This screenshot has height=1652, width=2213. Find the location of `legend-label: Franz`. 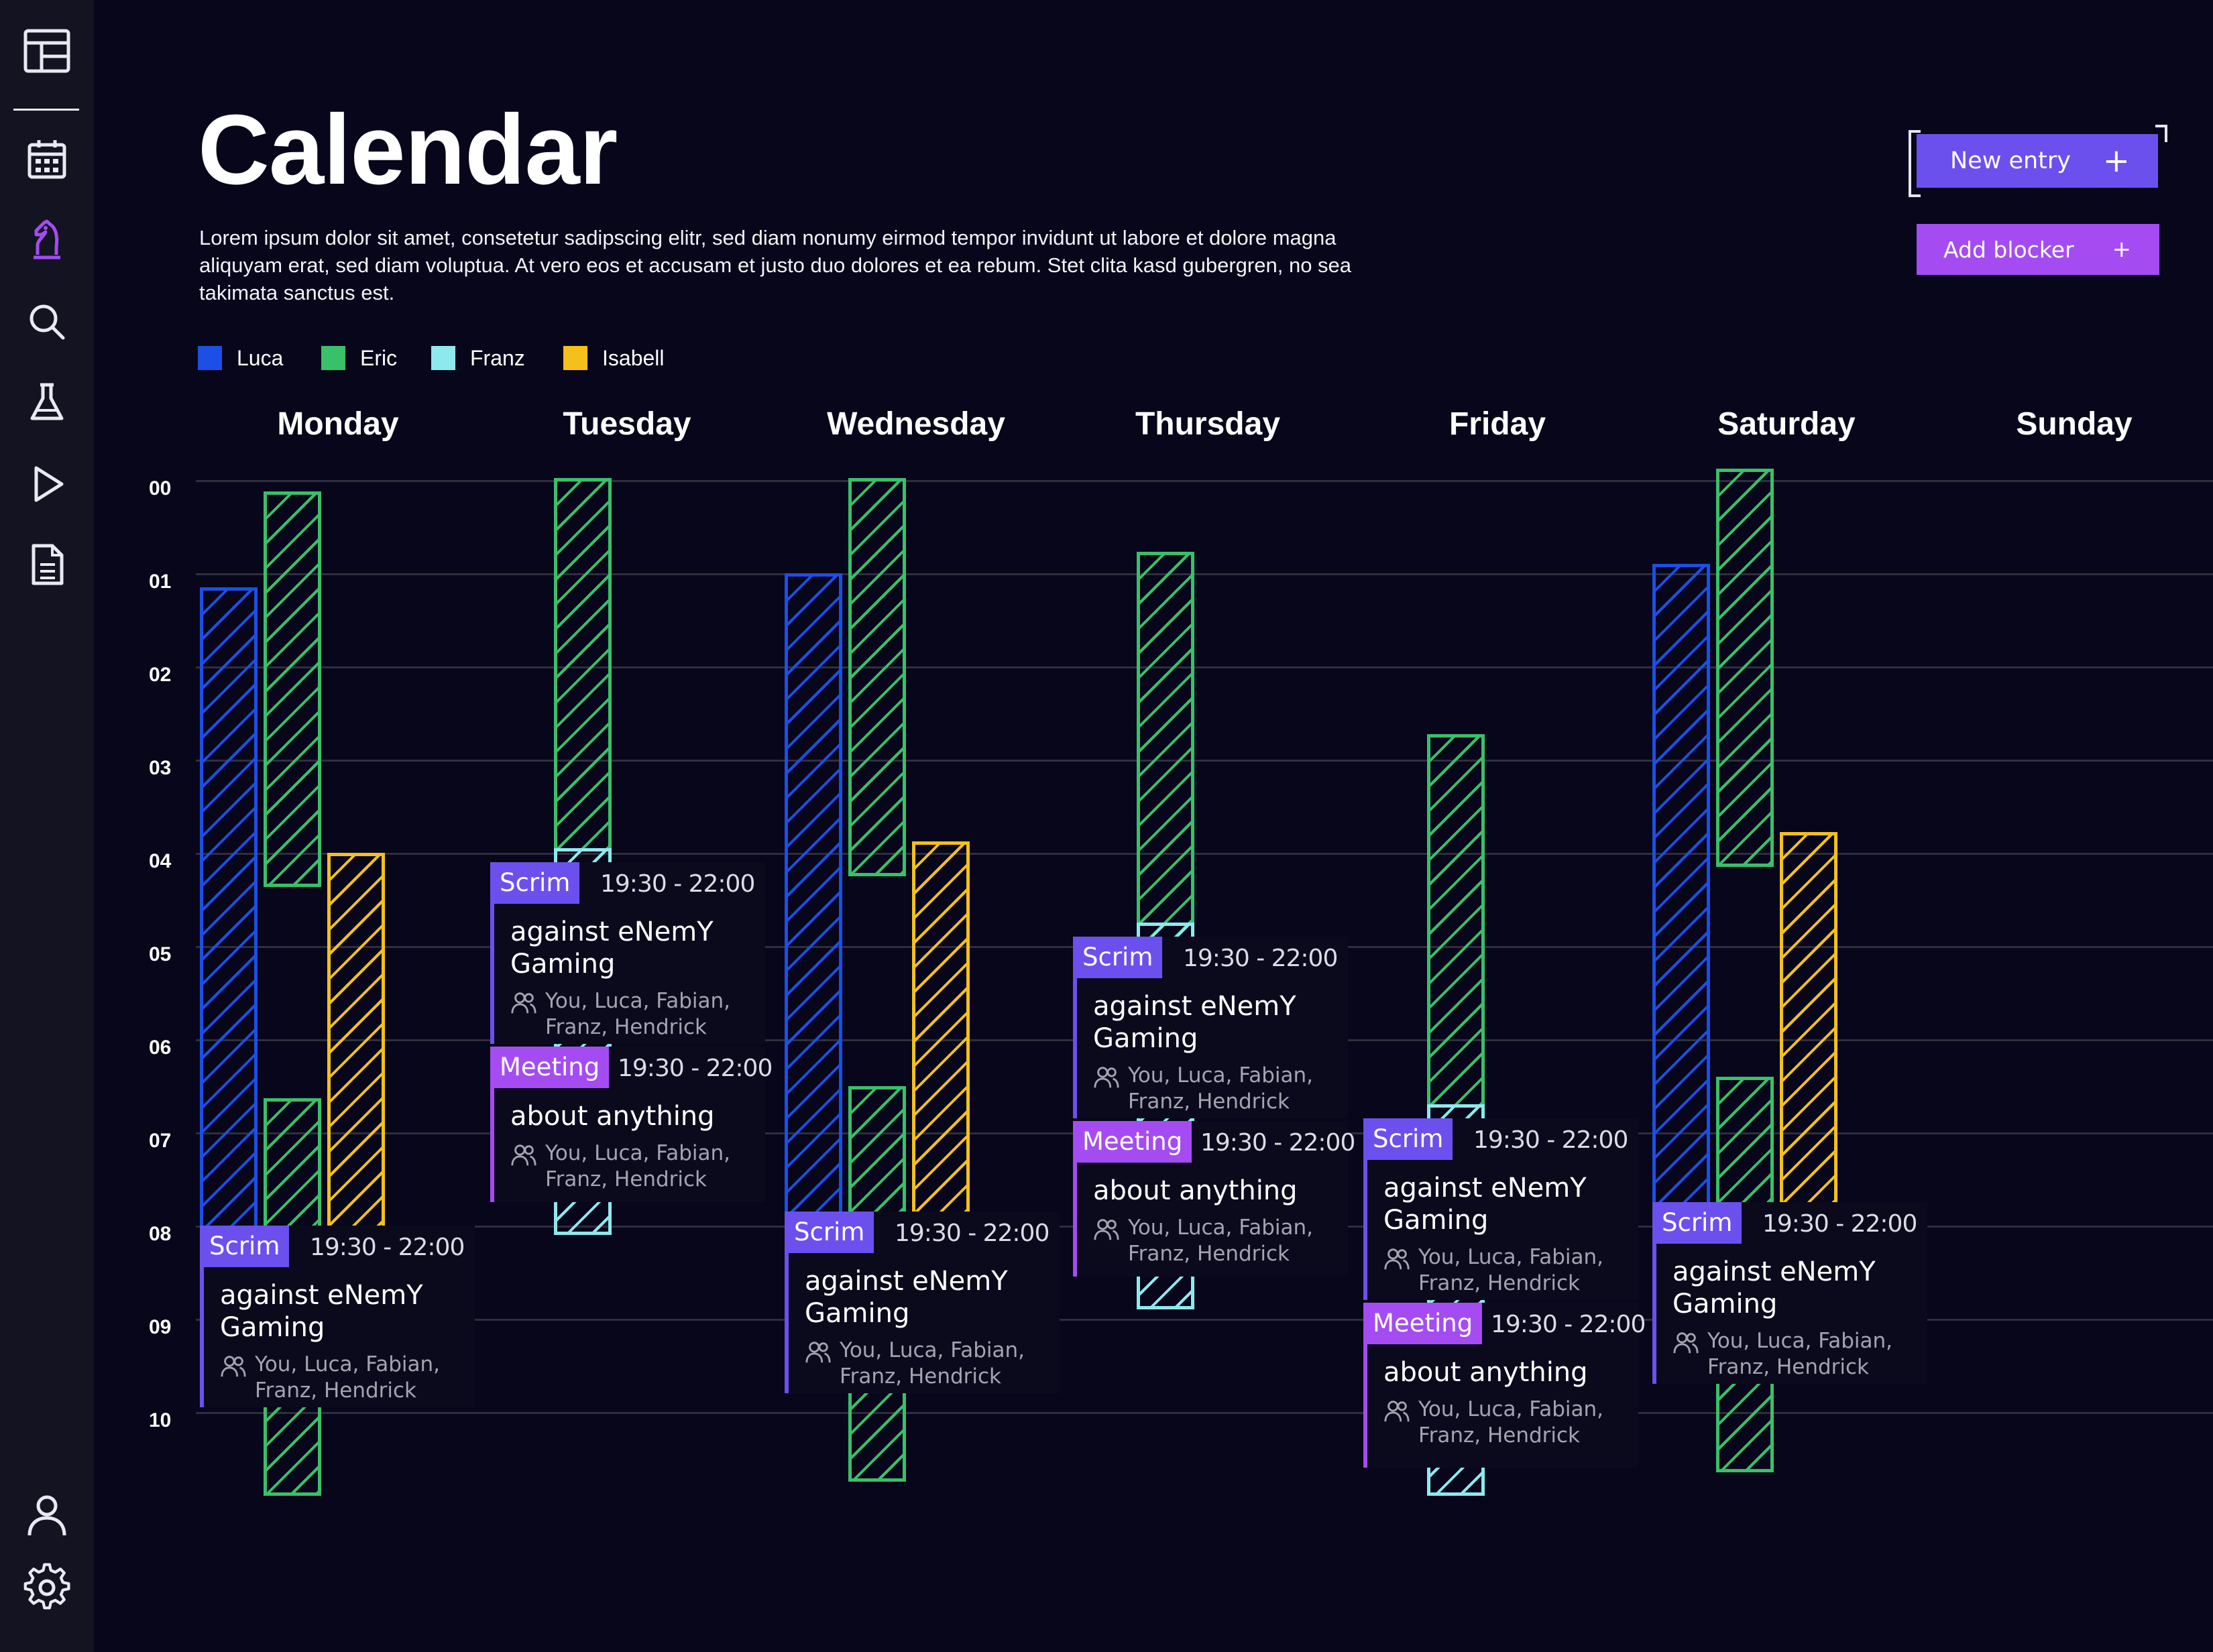

legend-label: Franz is located at coordinates (497, 357).